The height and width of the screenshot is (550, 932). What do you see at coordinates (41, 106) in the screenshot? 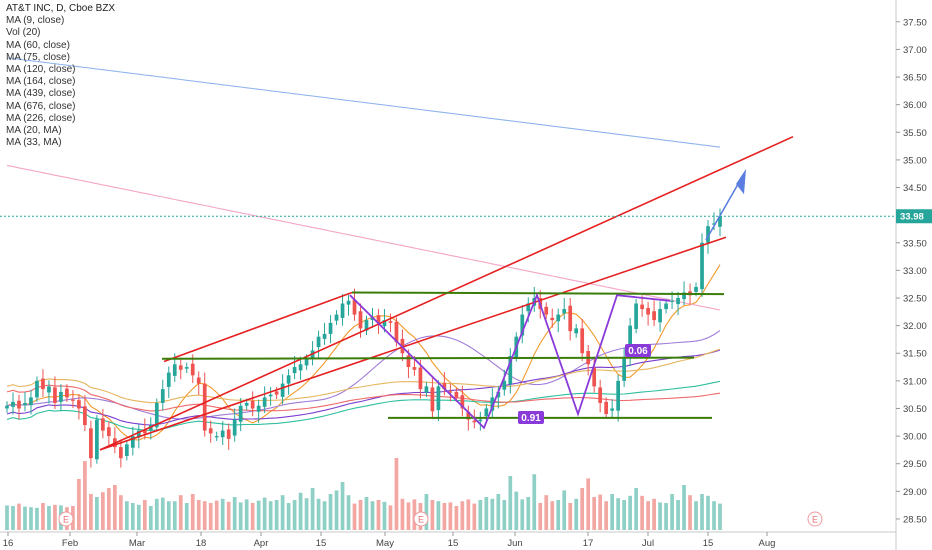
I see `legend-item: MA (676, close)` at bounding box center [41, 106].